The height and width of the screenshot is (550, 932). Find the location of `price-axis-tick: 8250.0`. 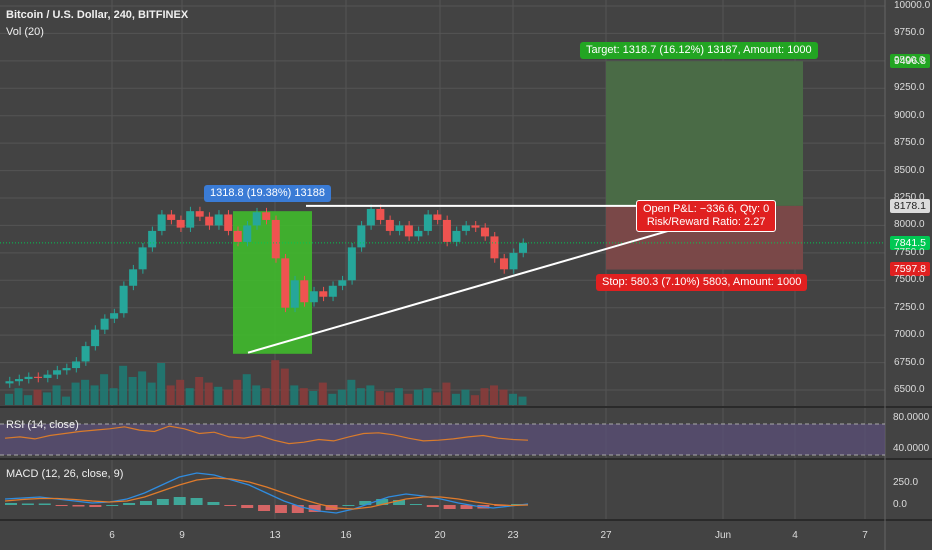

price-axis-tick: 8250.0 is located at coordinates (909, 197).